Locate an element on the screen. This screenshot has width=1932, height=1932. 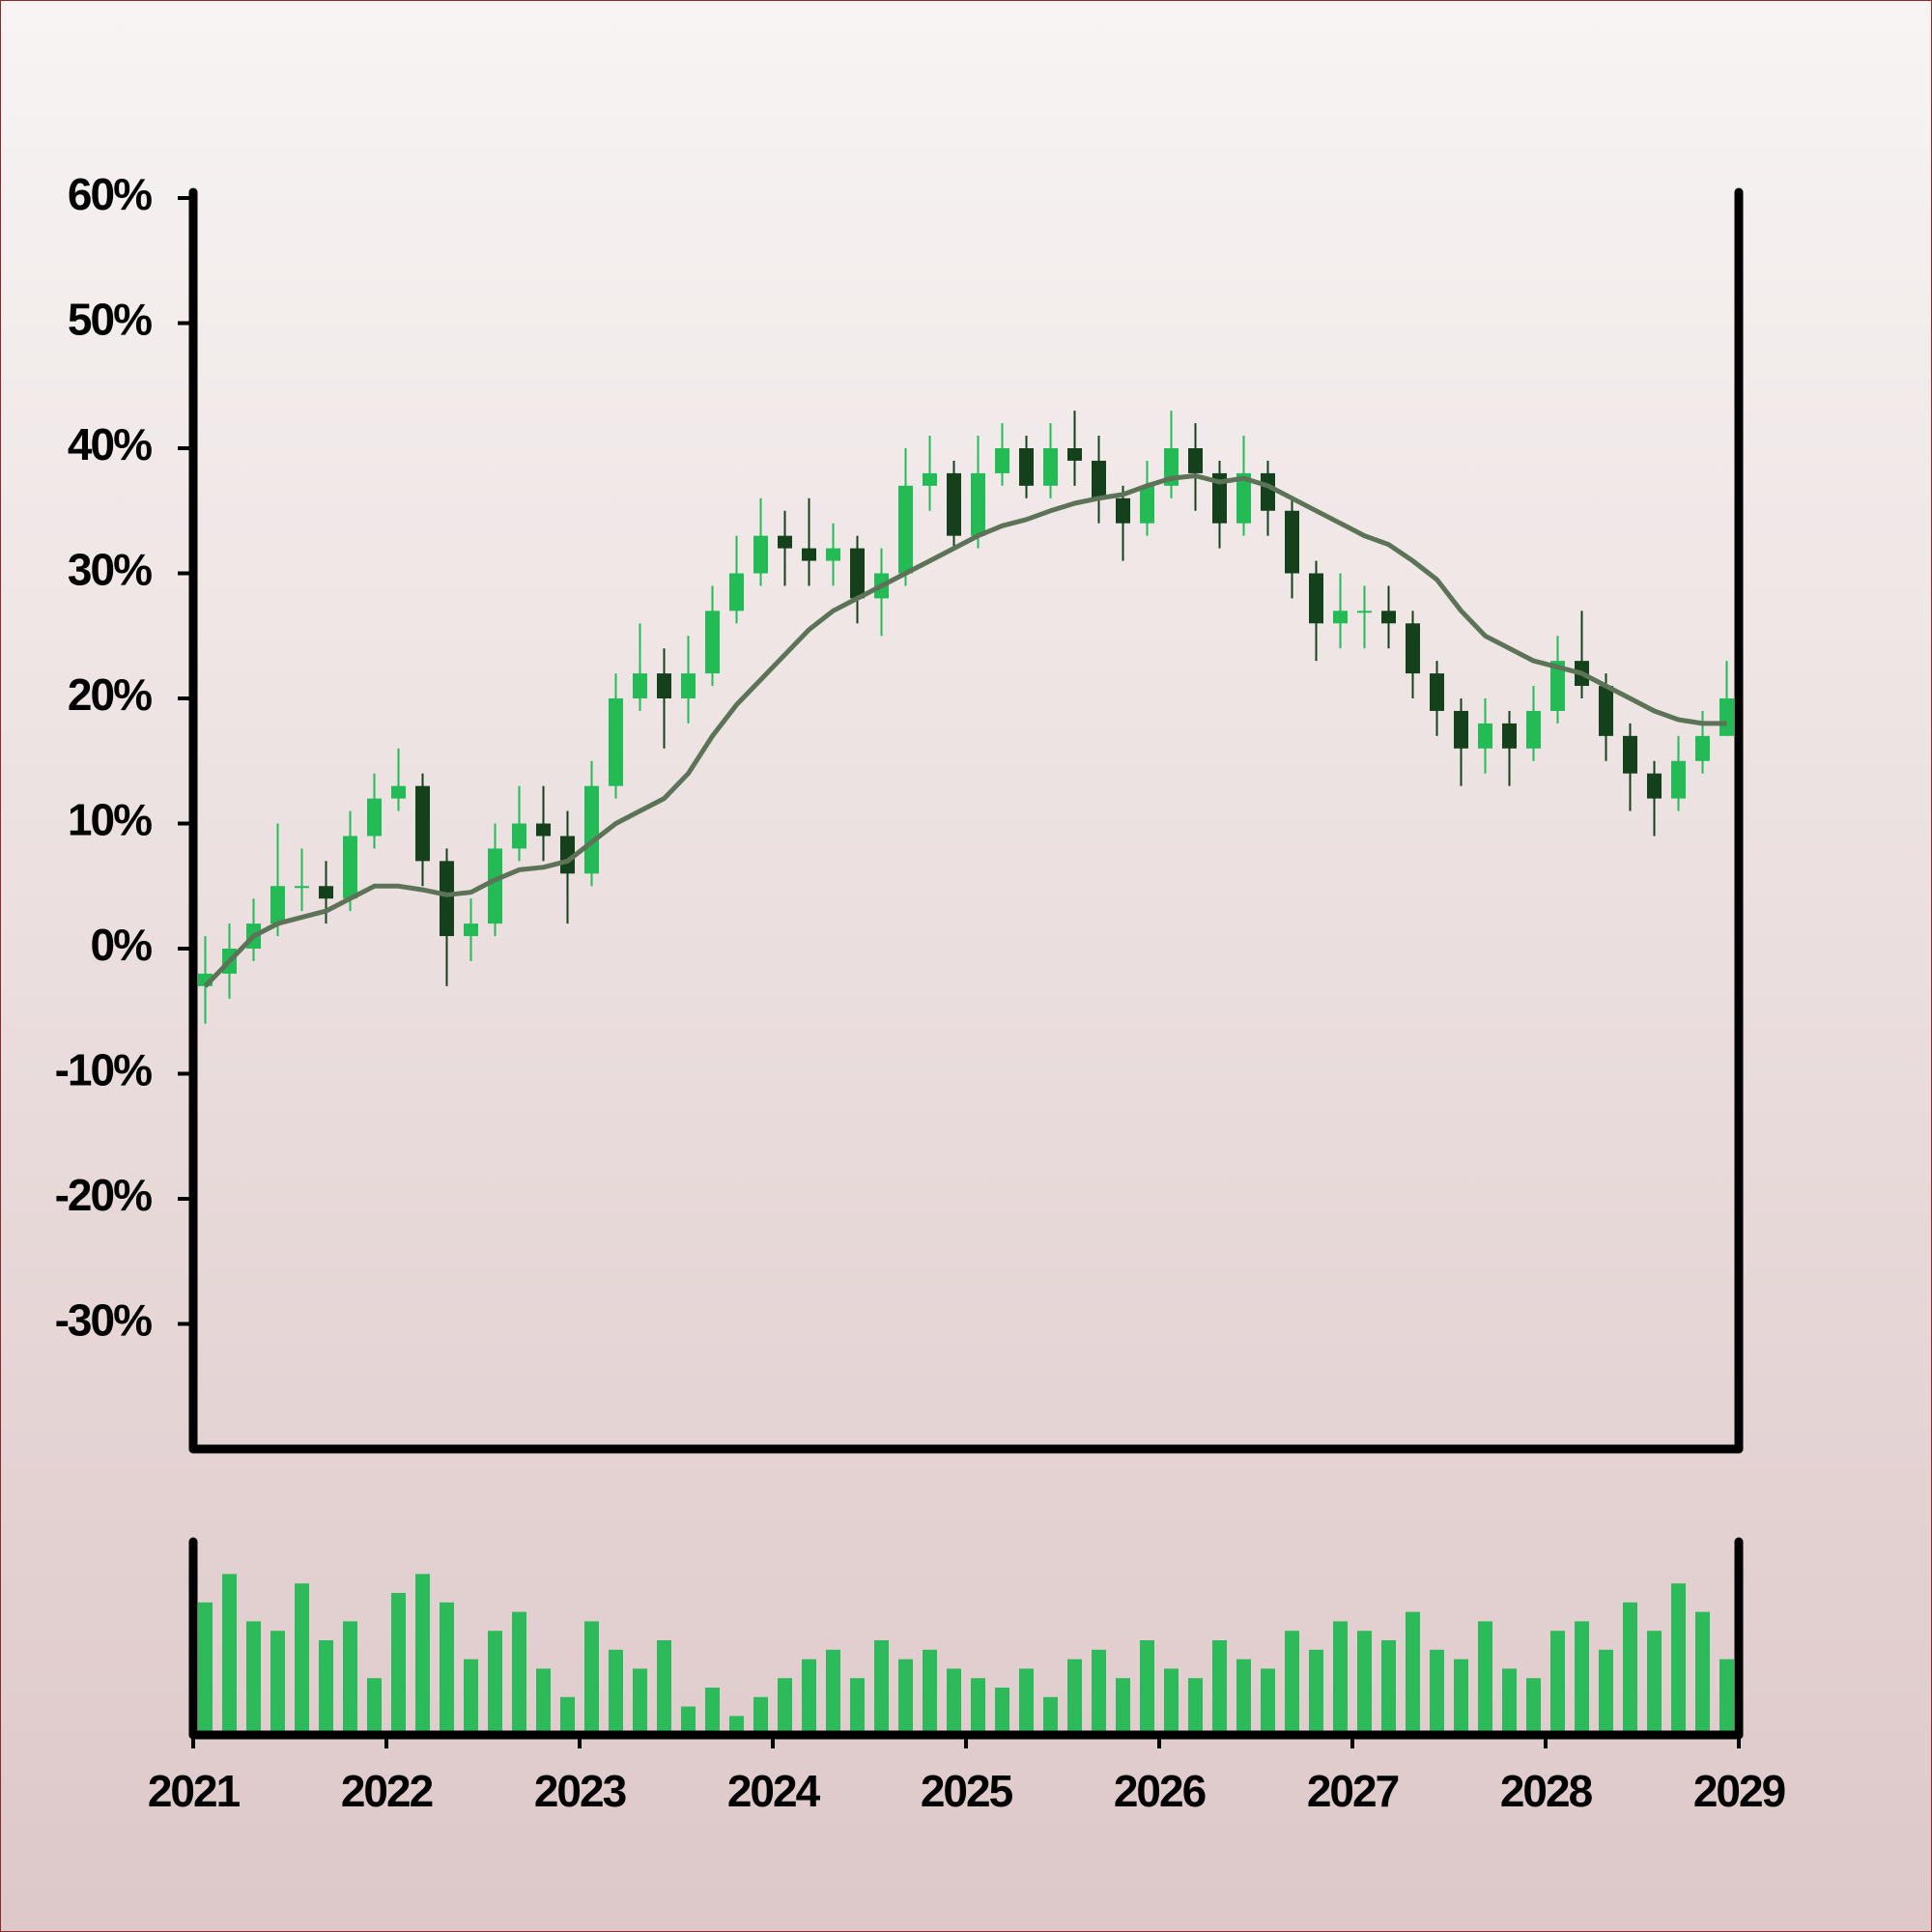
y-tick-label: 20% is located at coordinates (110, 694).